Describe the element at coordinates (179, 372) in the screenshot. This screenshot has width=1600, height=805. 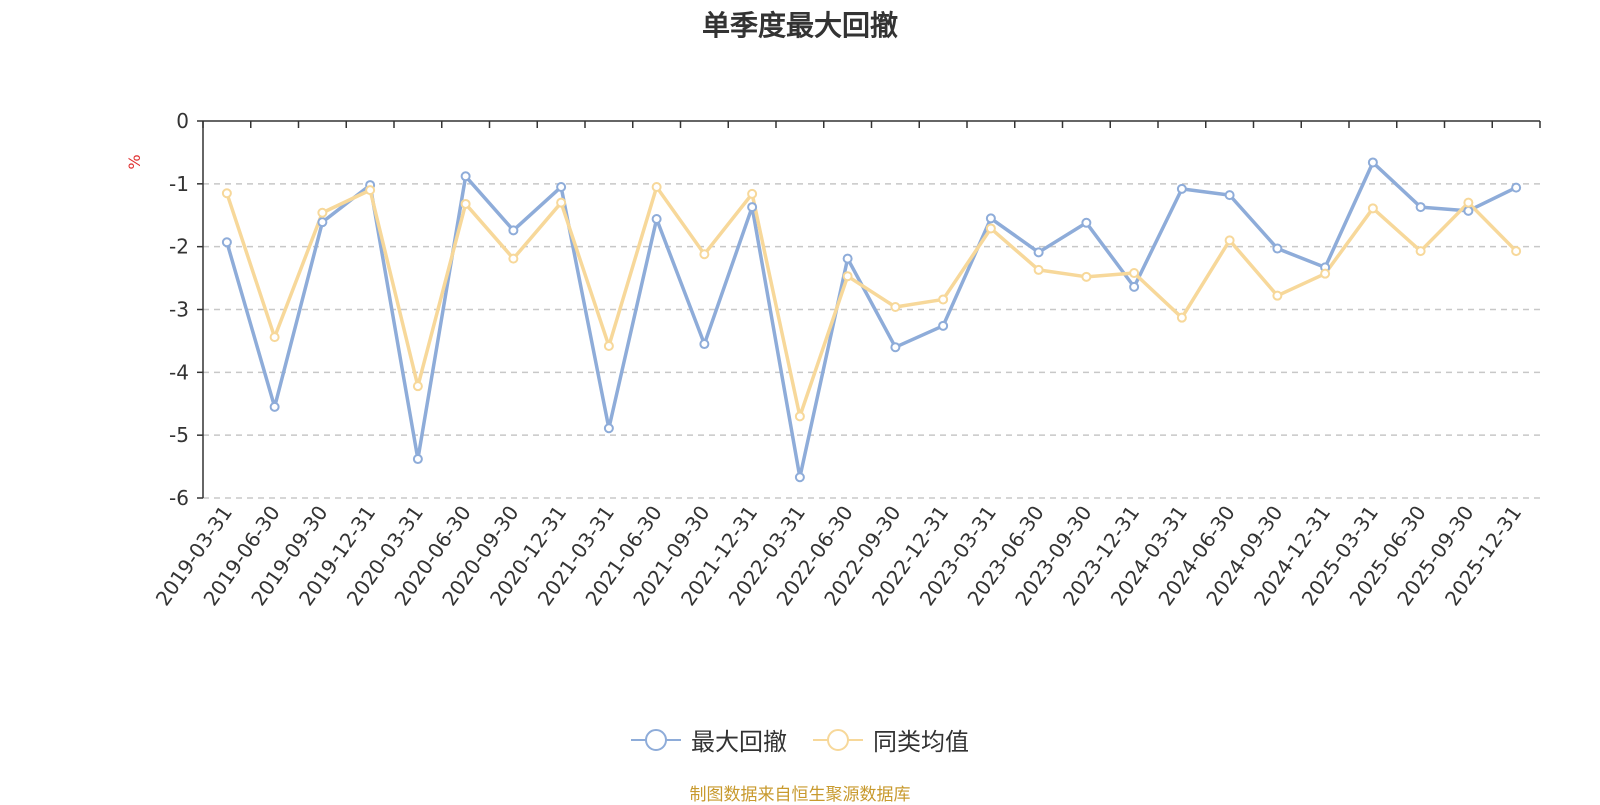
I see `y-tick-label-4: -4` at that location.